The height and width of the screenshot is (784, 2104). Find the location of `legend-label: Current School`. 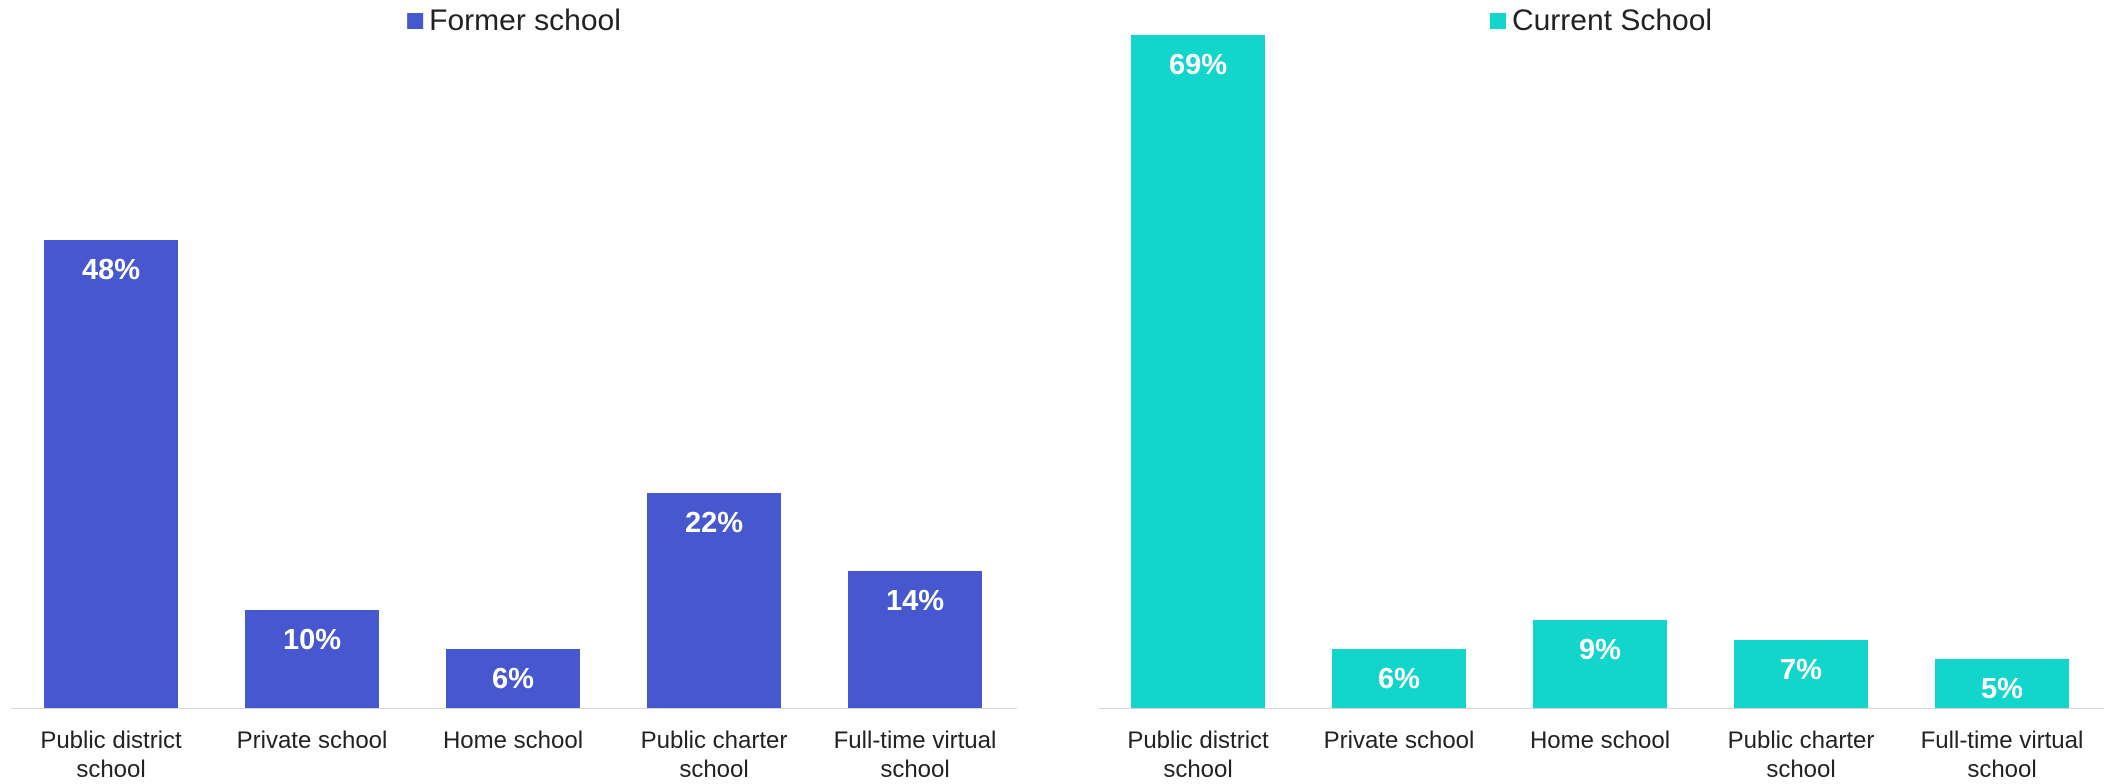

legend-label: Current School is located at coordinates (1612, 20).